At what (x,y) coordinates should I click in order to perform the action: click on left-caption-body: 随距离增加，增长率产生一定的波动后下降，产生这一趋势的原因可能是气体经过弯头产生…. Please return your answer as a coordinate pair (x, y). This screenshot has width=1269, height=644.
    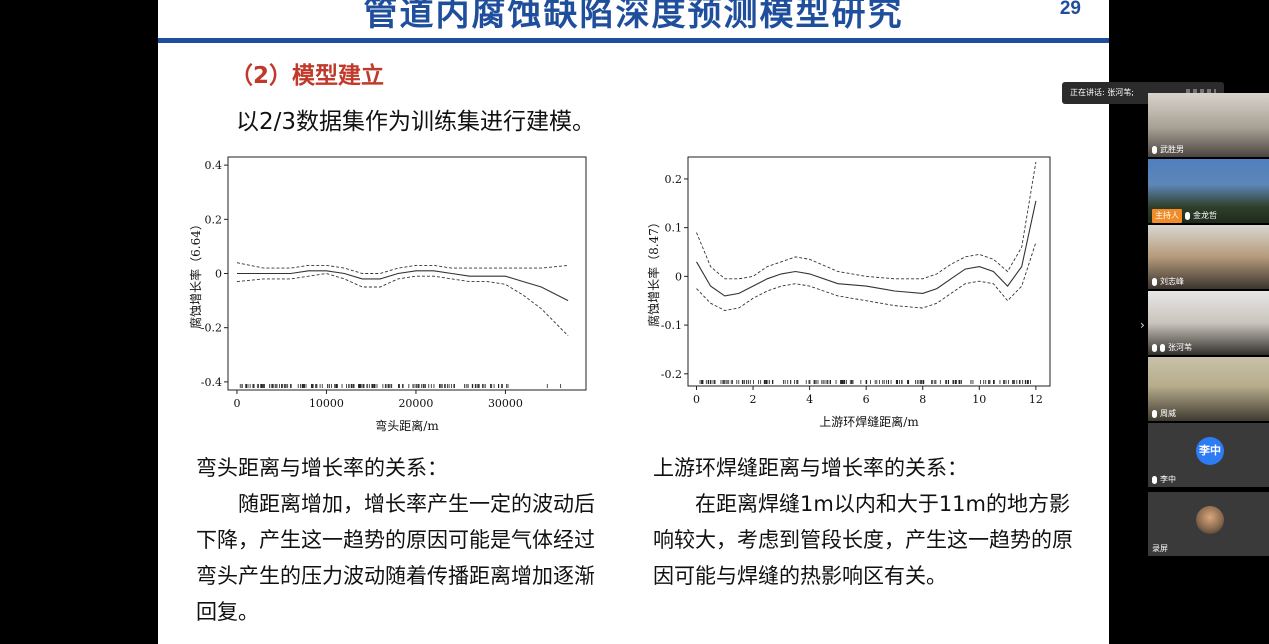
    Looking at the image, I should click on (395, 558).